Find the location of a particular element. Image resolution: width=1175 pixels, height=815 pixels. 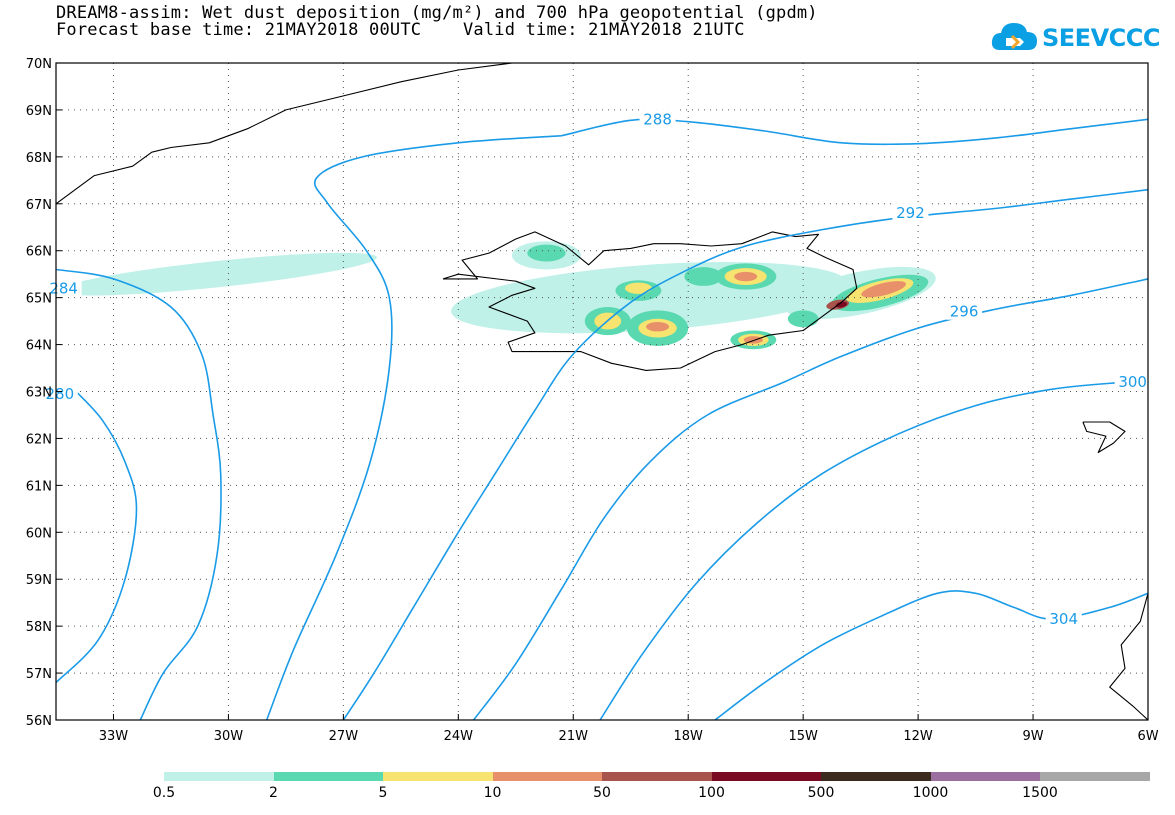

x-tick-label: 9W is located at coordinates (1032, 736).